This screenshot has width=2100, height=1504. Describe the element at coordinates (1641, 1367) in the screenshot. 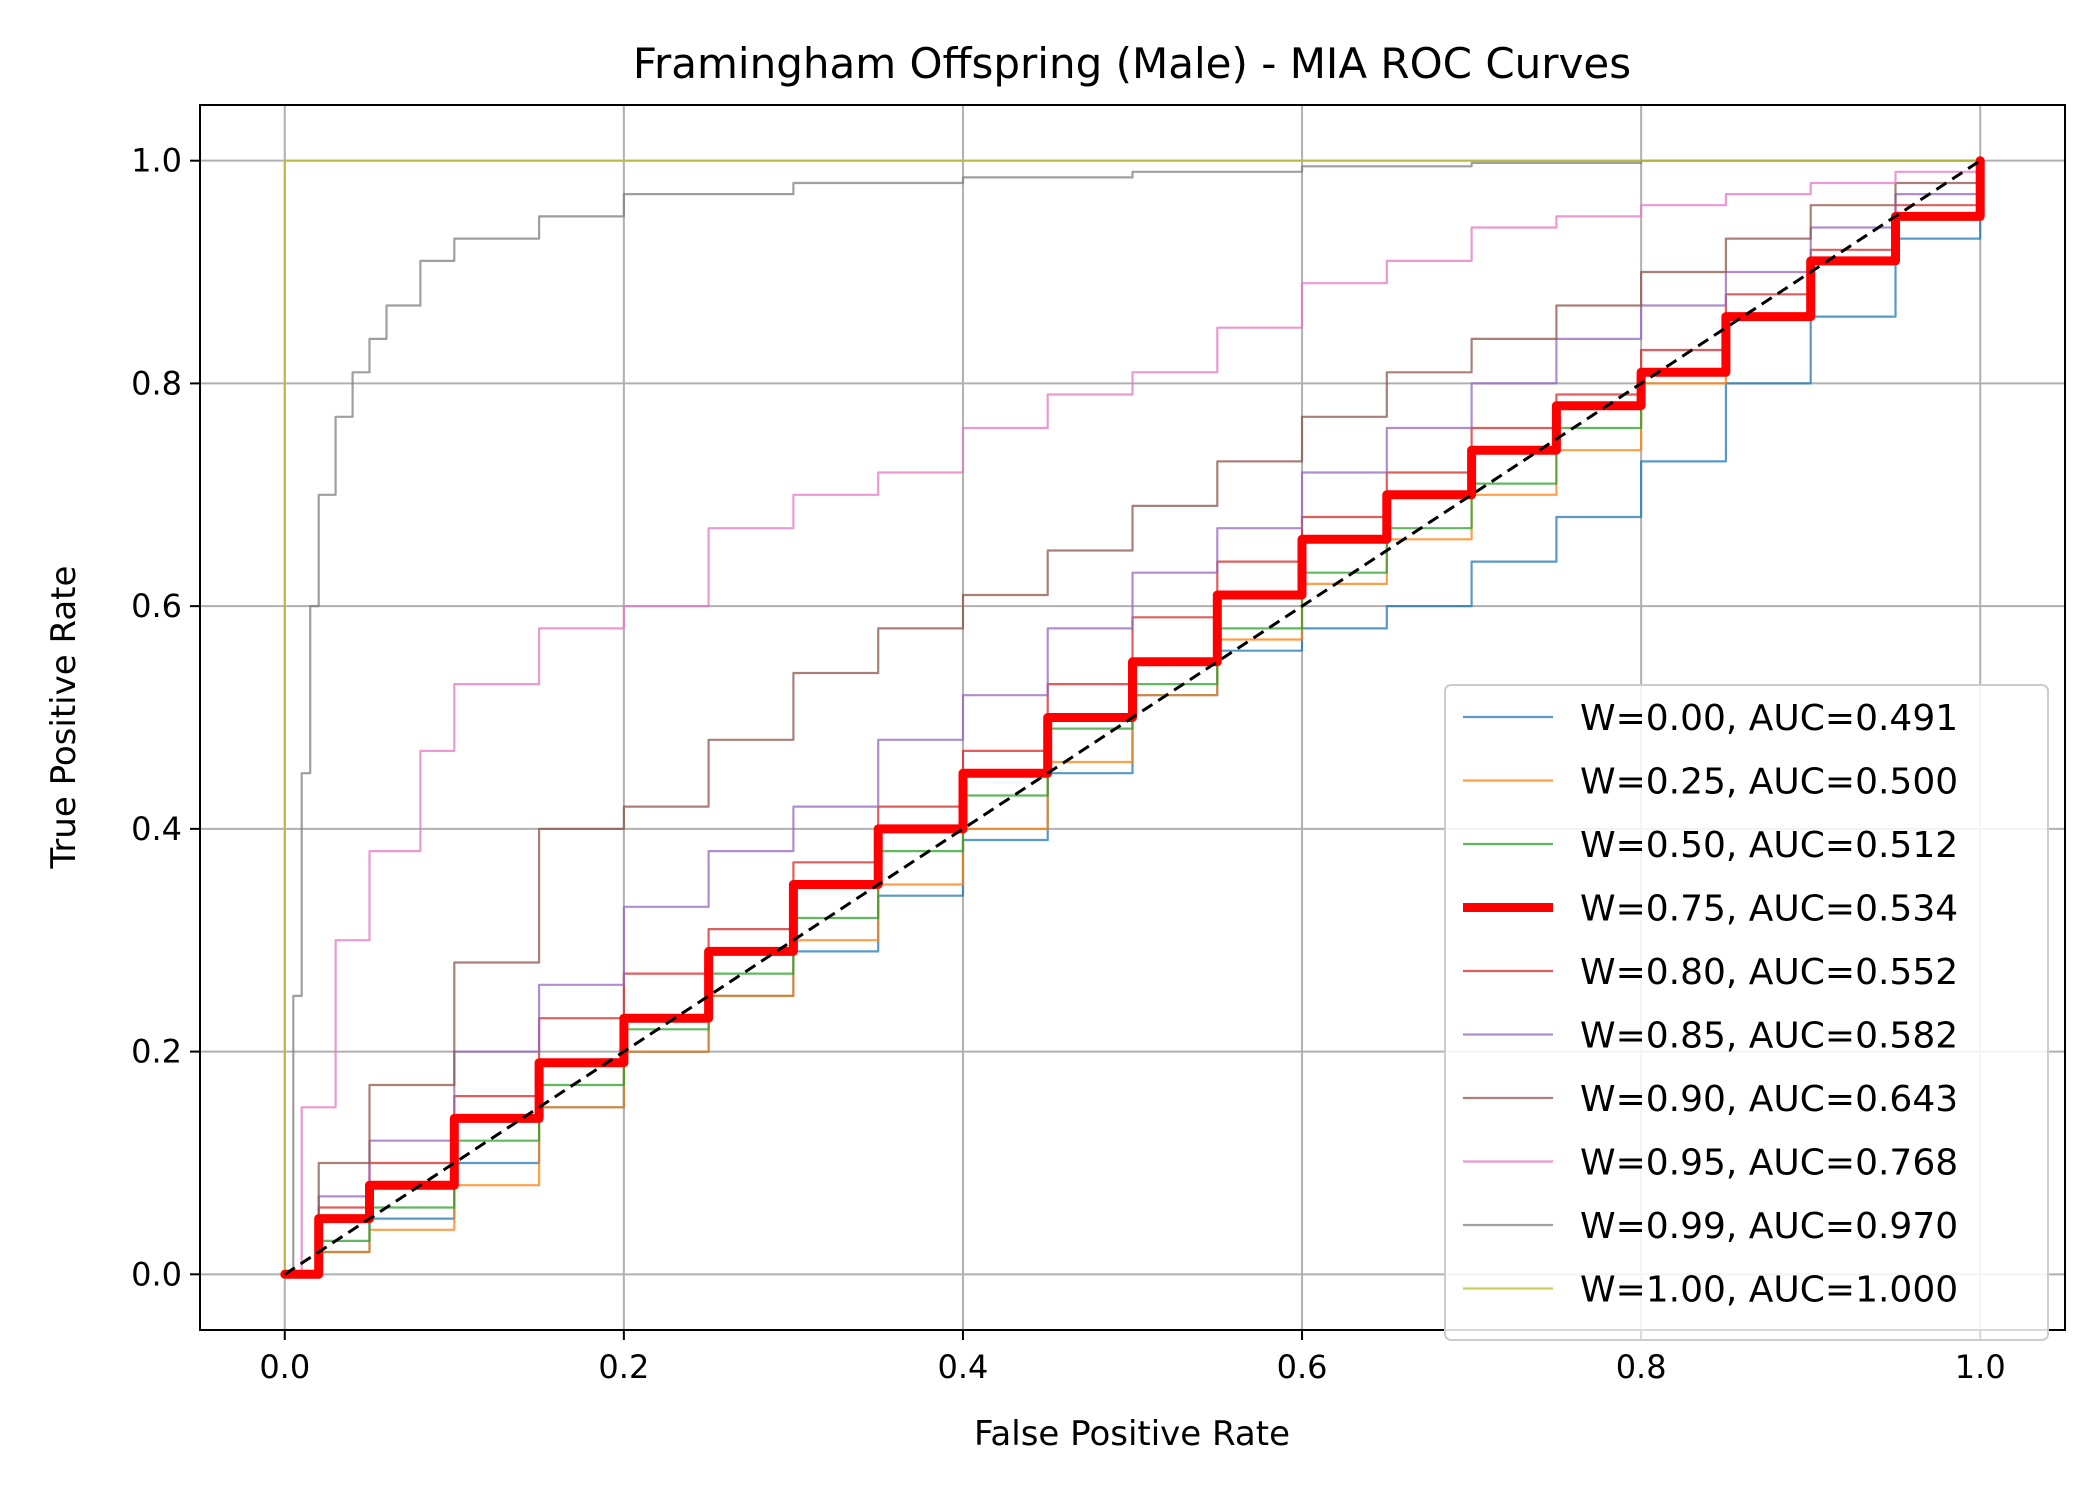

I see `x-tick-label: 0.8` at that location.